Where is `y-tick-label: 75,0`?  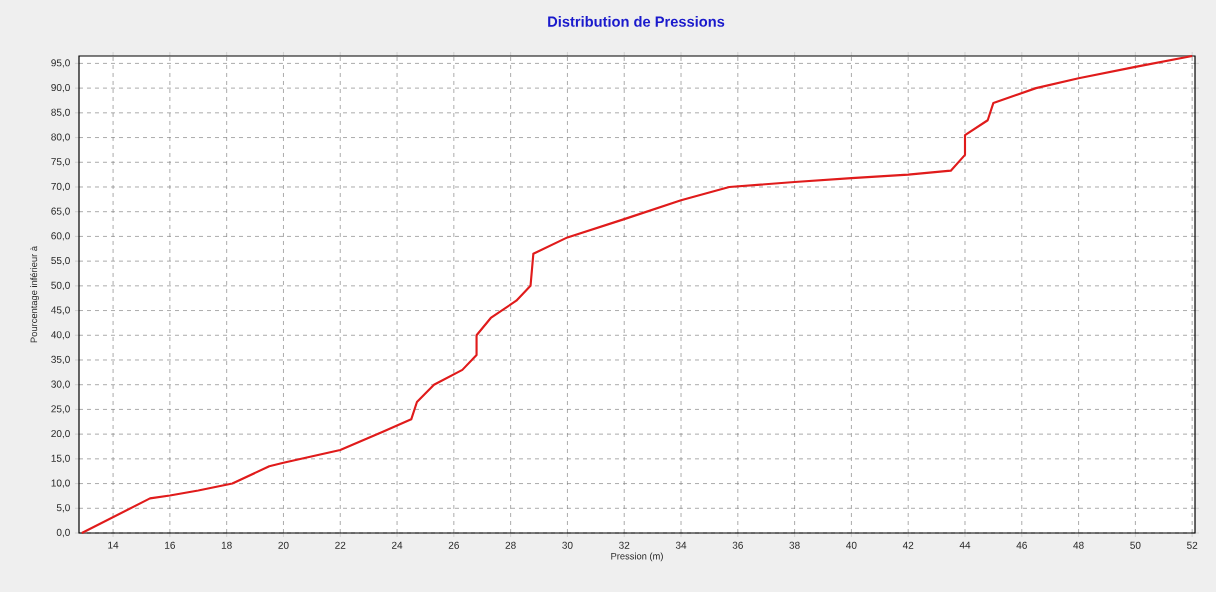 y-tick-label: 75,0 is located at coordinates (60, 162).